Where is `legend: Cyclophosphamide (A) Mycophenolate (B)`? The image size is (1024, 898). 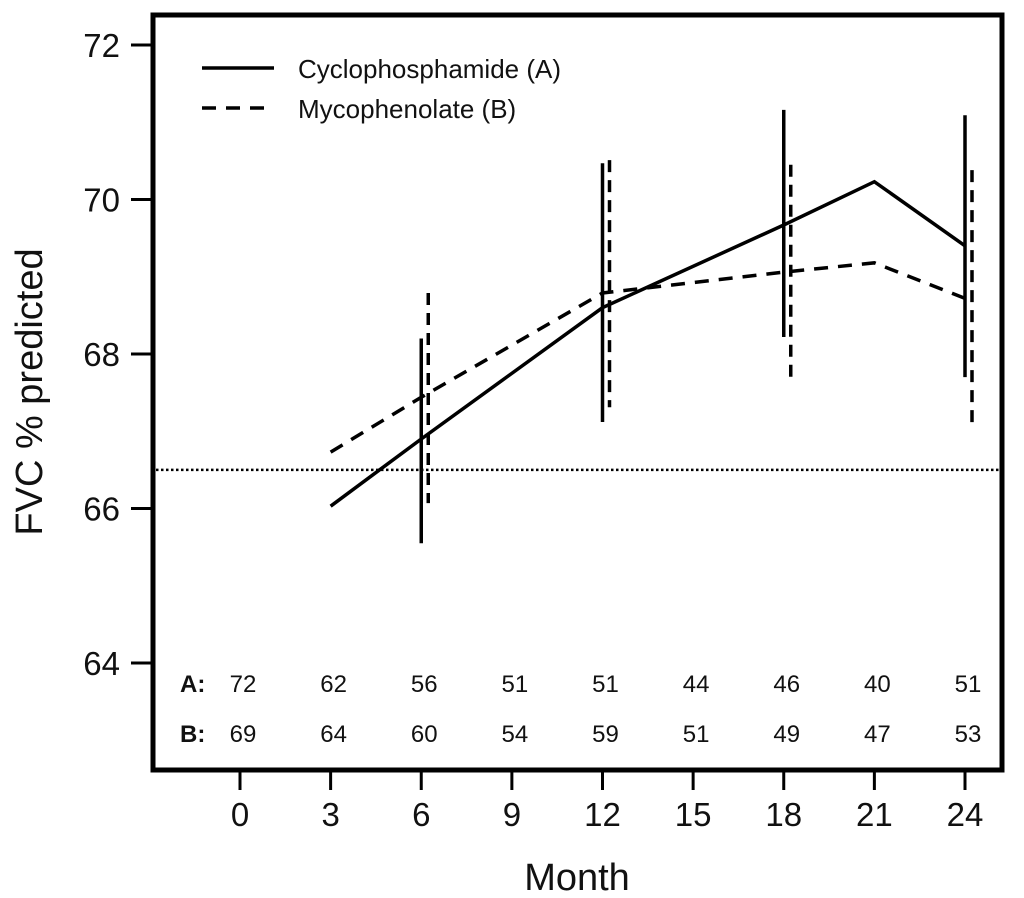
legend: Cyclophosphamide (A) Mycophenolate (B) is located at coordinates (381, 89).